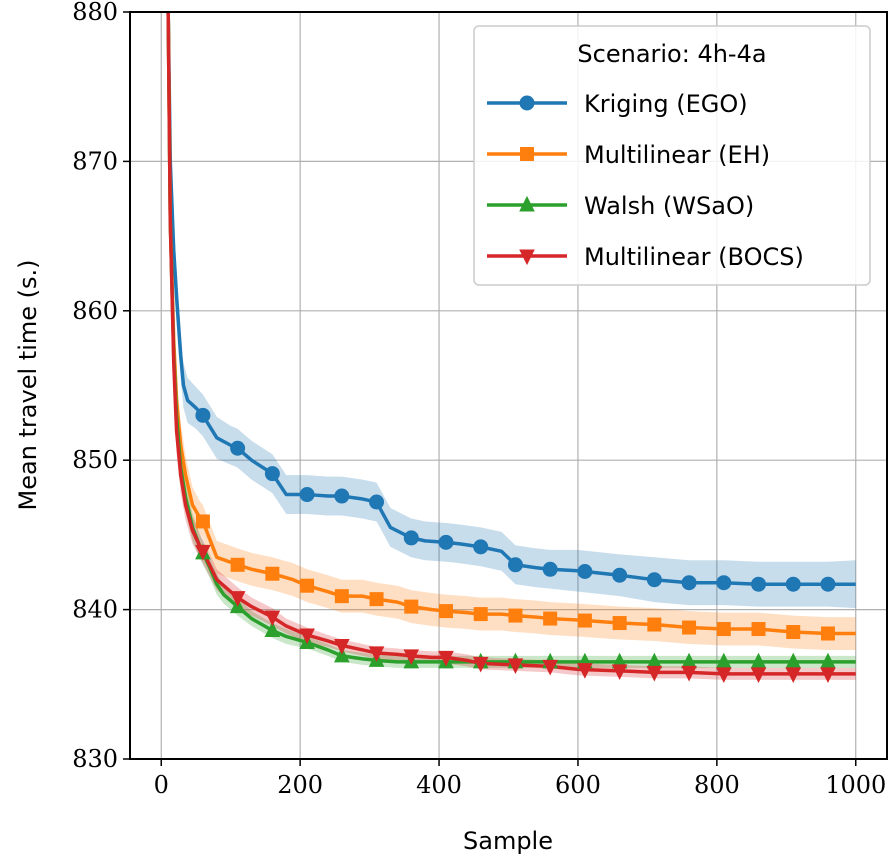 This screenshot has height=863, width=889. Describe the element at coordinates (95, 311) in the screenshot. I see `y-tick-label: 860` at that location.